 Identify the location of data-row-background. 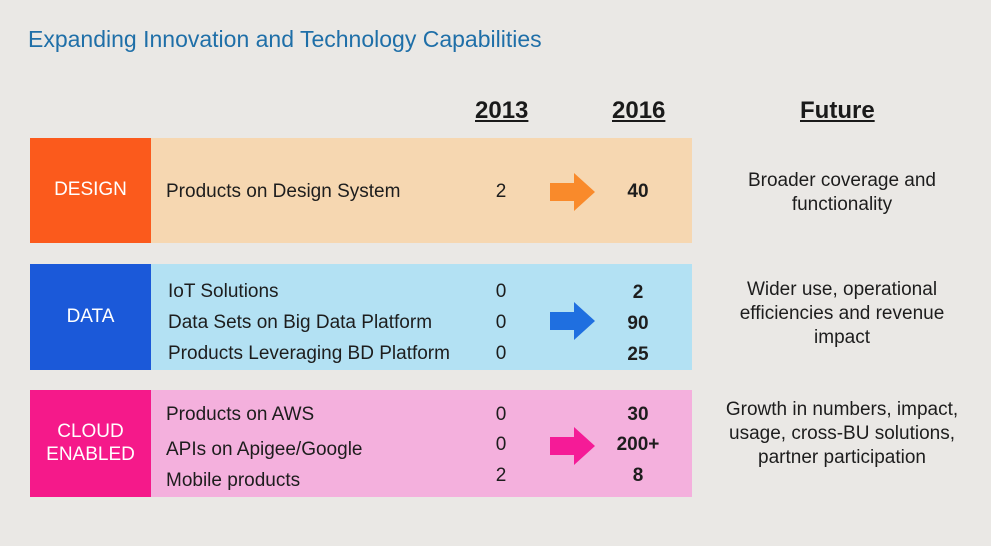
(421, 317).